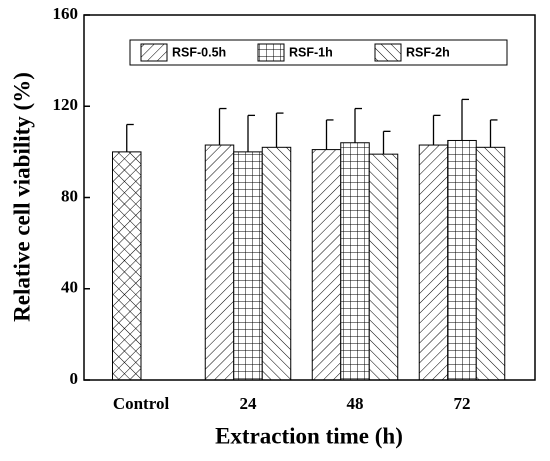  I want to click on legend-box, so click(318, 52).